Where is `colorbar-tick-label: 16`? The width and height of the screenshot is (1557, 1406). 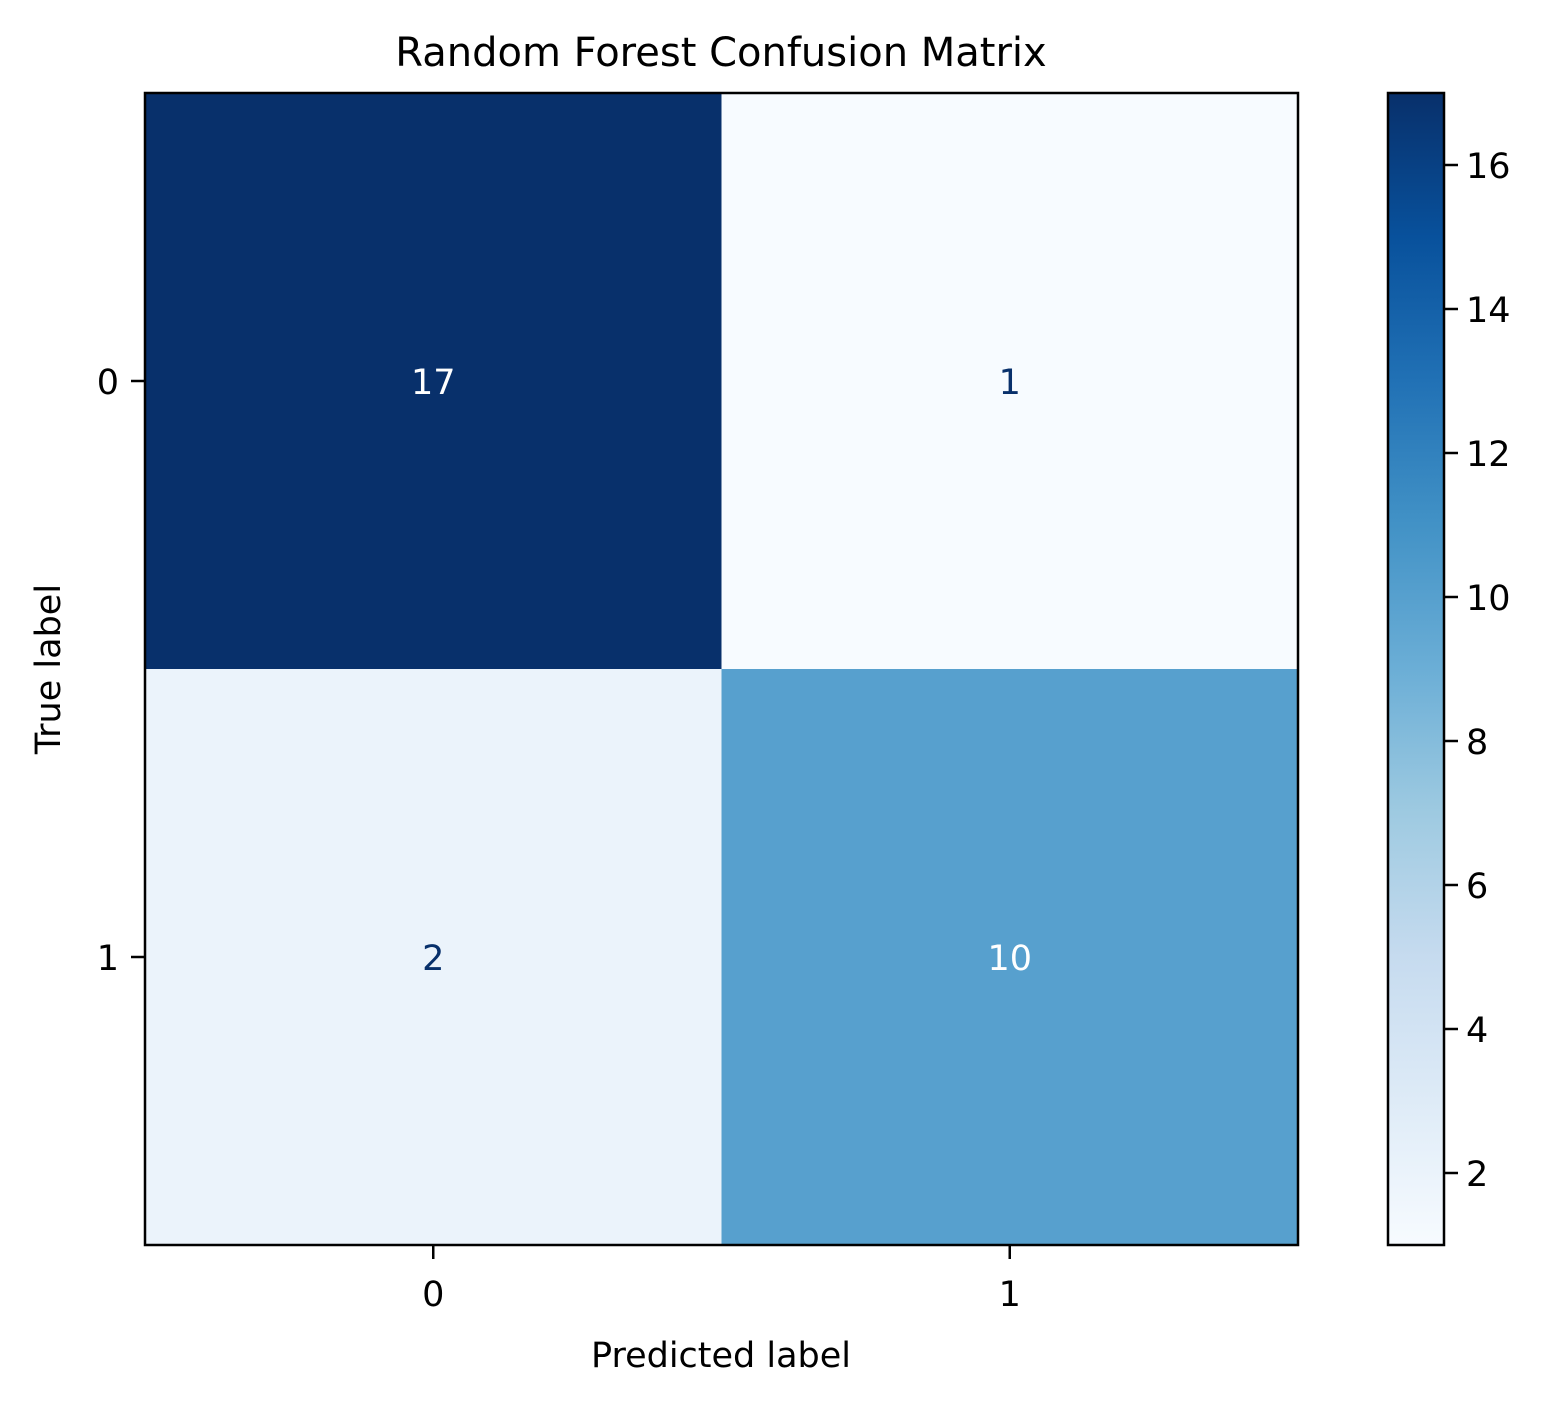 colorbar-tick-label: 16 is located at coordinates (1488, 167).